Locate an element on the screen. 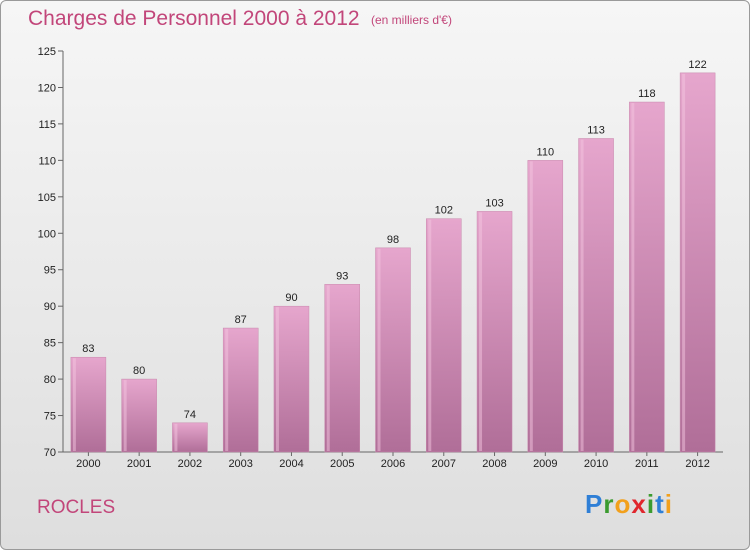 This screenshot has height=550, width=750. bar-2012 is located at coordinates (697, 262).